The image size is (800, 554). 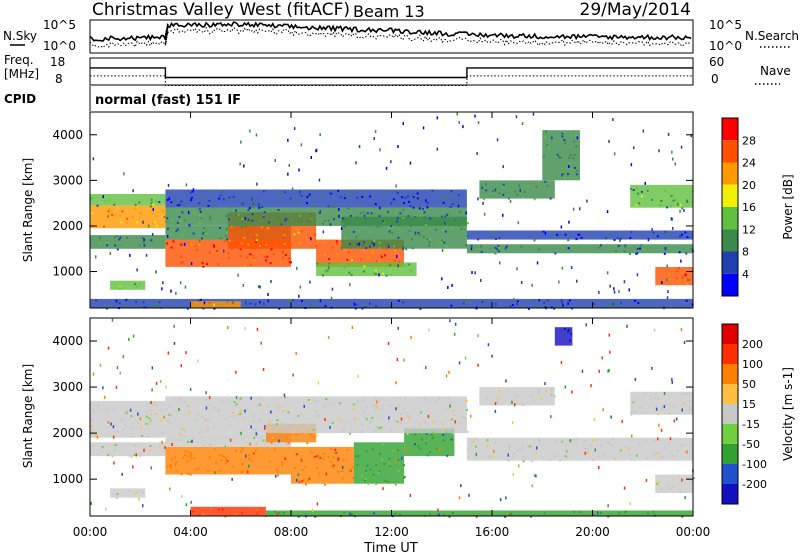 What do you see at coordinates (57, 62) in the screenshot?
I see `freq-left-tick-top: 18` at bounding box center [57, 62].